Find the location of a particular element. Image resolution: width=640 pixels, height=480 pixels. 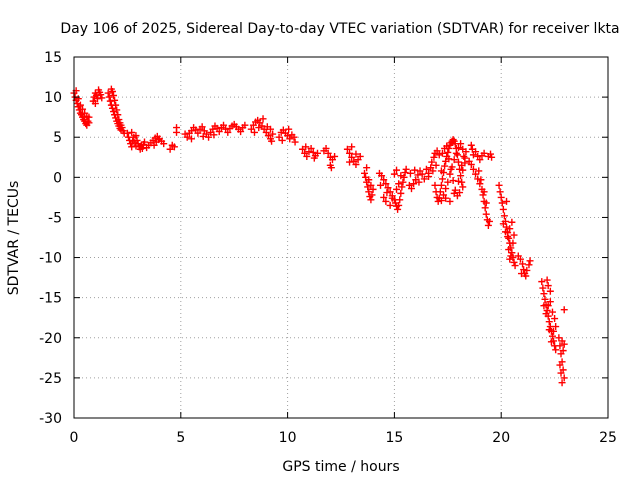

y-tick-label: 5 is located at coordinates (57, 138).